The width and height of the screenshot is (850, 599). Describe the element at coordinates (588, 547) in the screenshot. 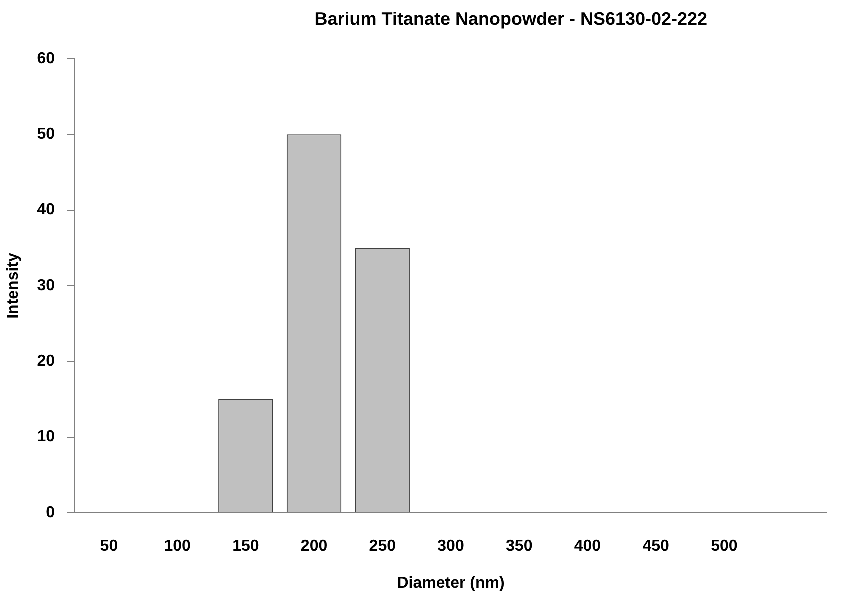

I see `x-tick-label: 400` at that location.